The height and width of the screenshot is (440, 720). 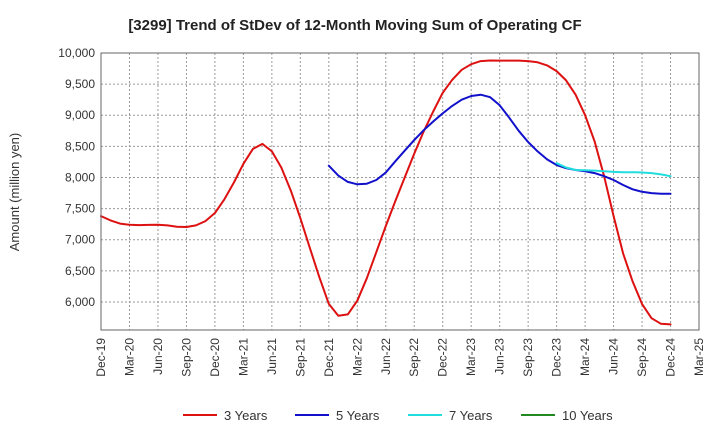 What do you see at coordinates (557, 357) in the screenshot?
I see `x-tick-label: Dec-23` at bounding box center [557, 357].